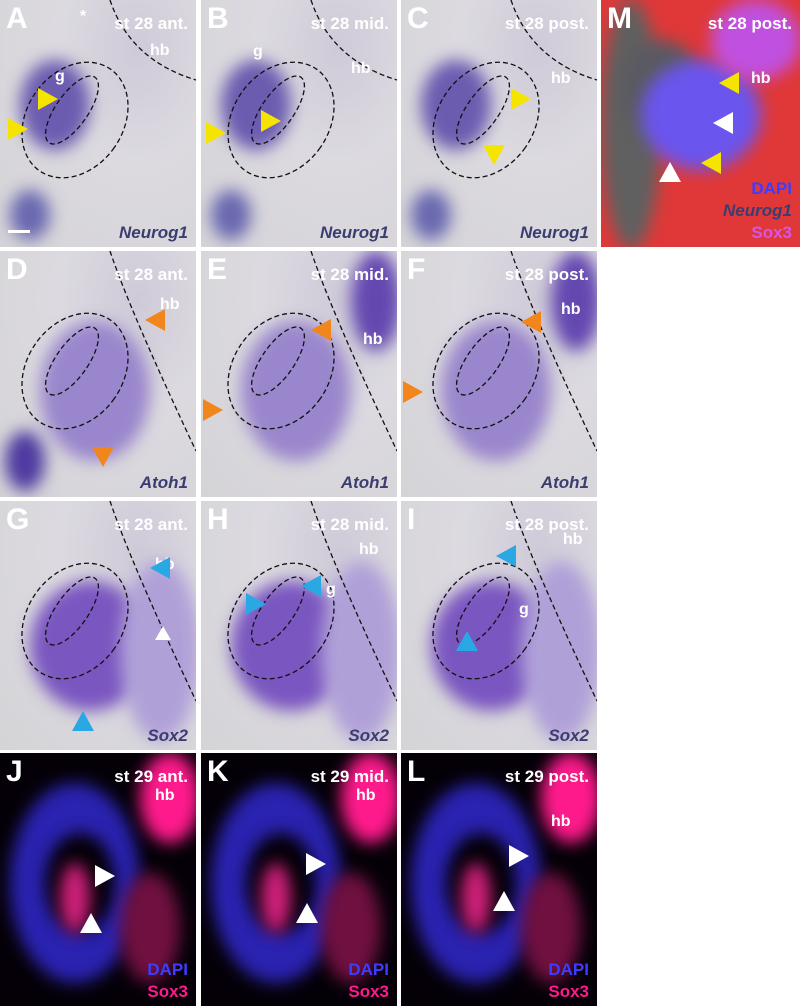 This screenshot has height=1006, width=800. I want to click on panel-letter: C, so click(418, 18).